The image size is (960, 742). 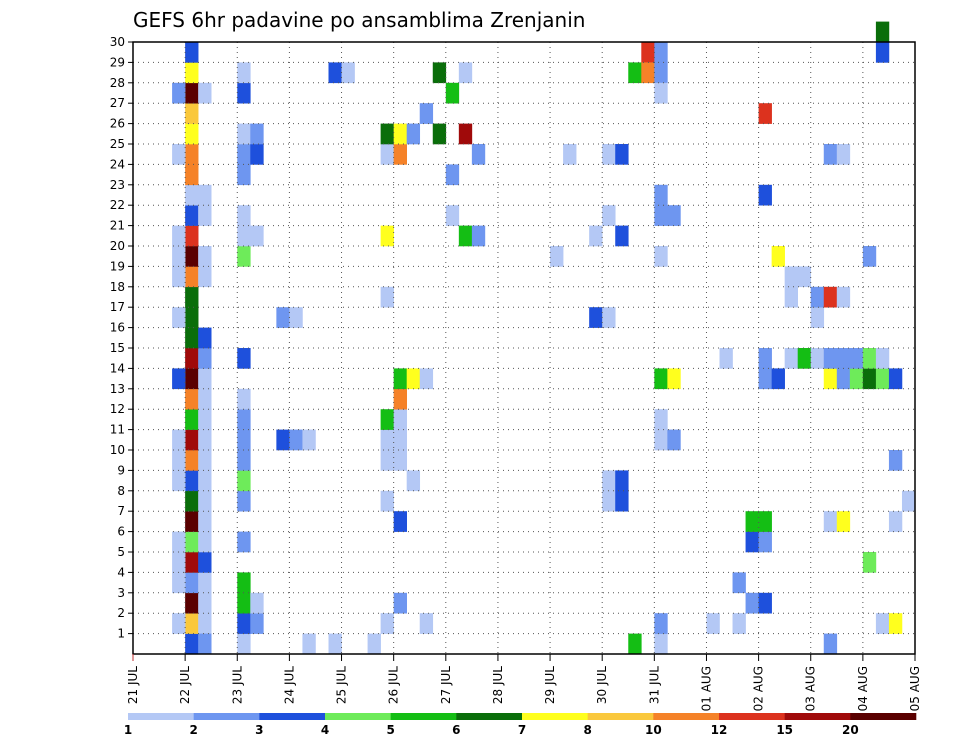 I want to click on colorbar-tick-label: 3, so click(x=259, y=730).